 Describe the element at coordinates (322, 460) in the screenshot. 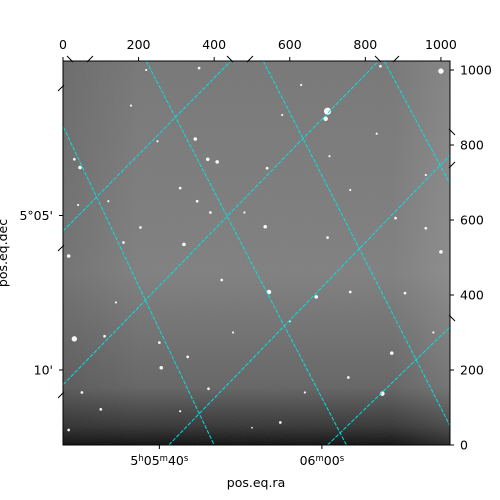

I see `ra-tick-label: 06m00s` at that location.